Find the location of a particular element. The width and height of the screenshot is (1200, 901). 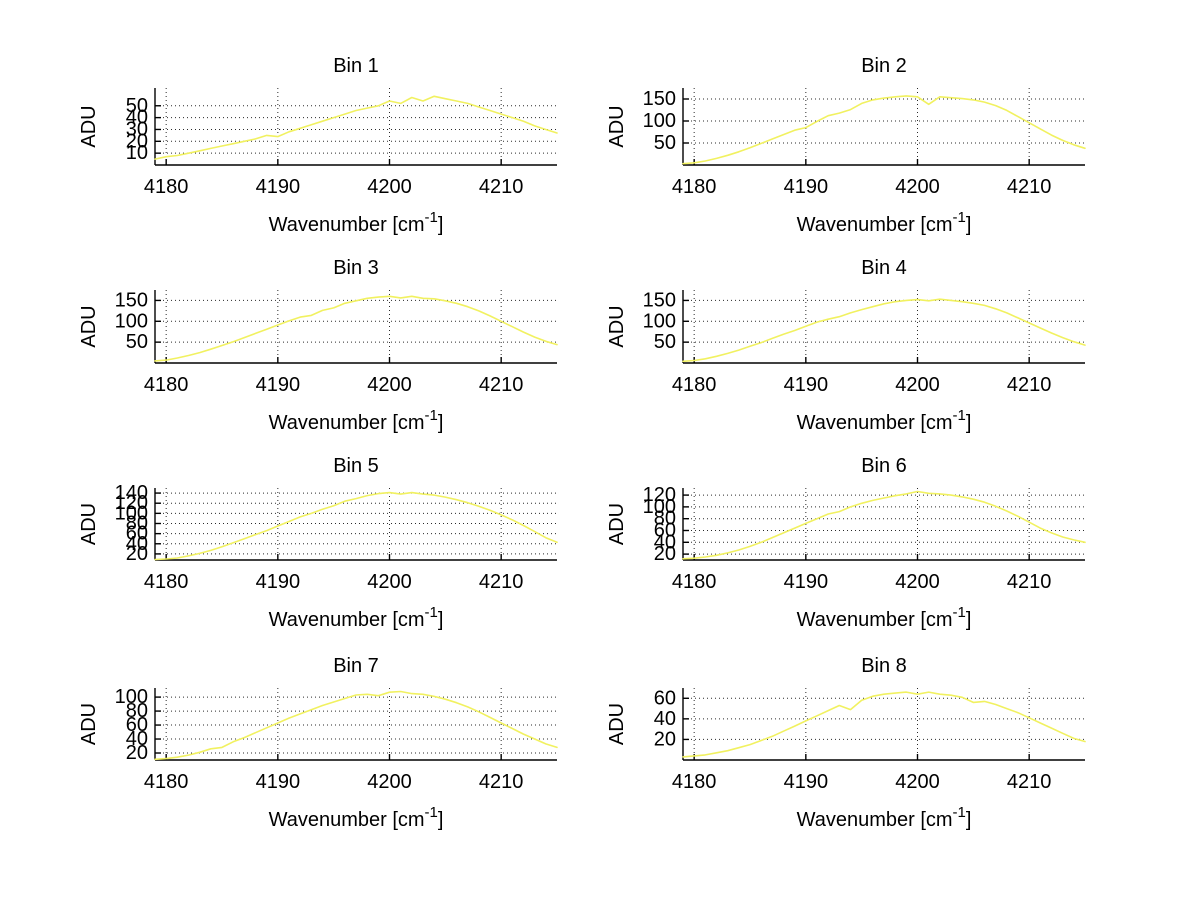

plot-title: Bin 7 is located at coordinates (356, 666).